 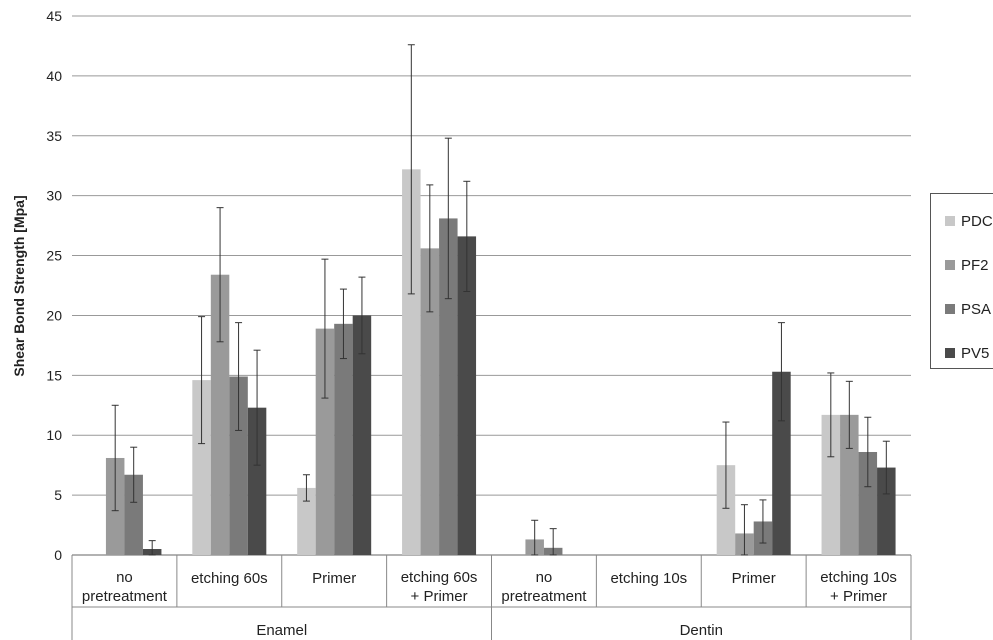 I want to click on legend-item-pdc: PDC, so click(x=969, y=221).